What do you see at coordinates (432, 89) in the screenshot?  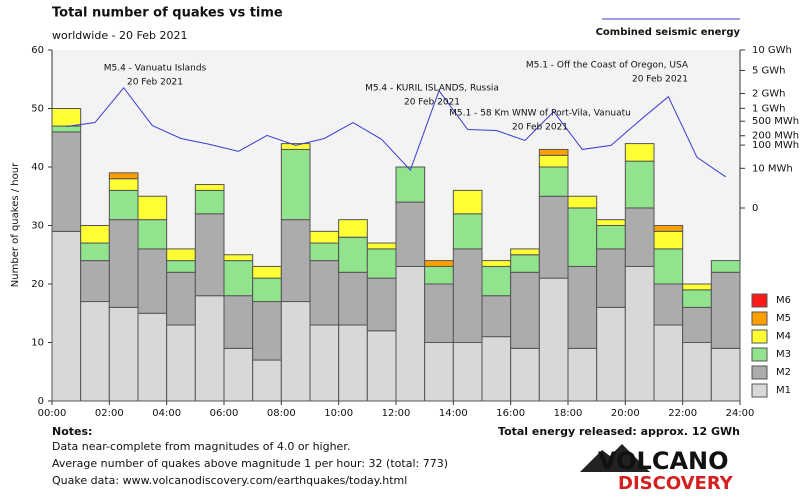 I see `annotation: M5.4 - KURIL ISLANDS, Russia` at bounding box center [432, 89].